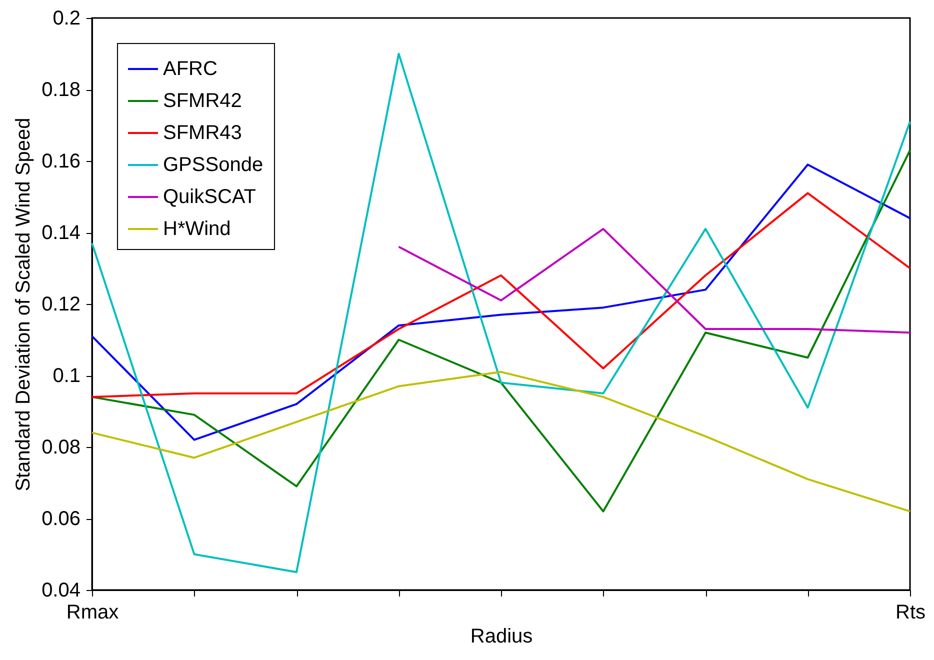  Describe the element at coordinates (61, 591) in the screenshot. I see `y-tick-label: 0.04` at that location.